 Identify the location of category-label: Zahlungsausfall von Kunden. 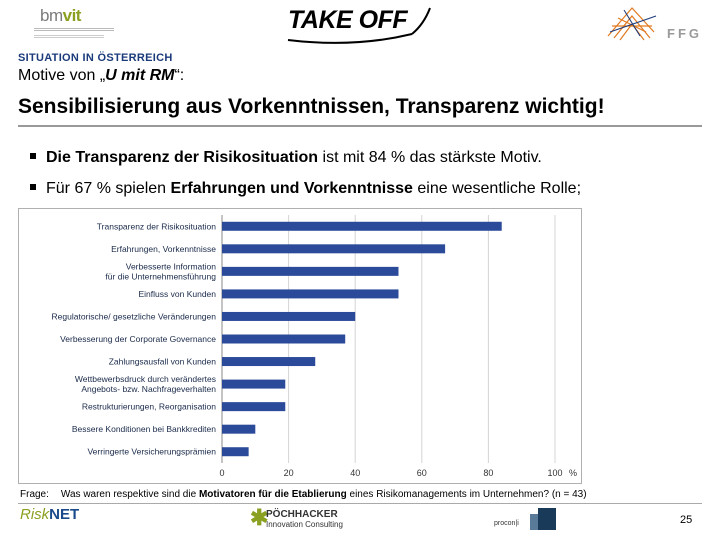
(163, 362).